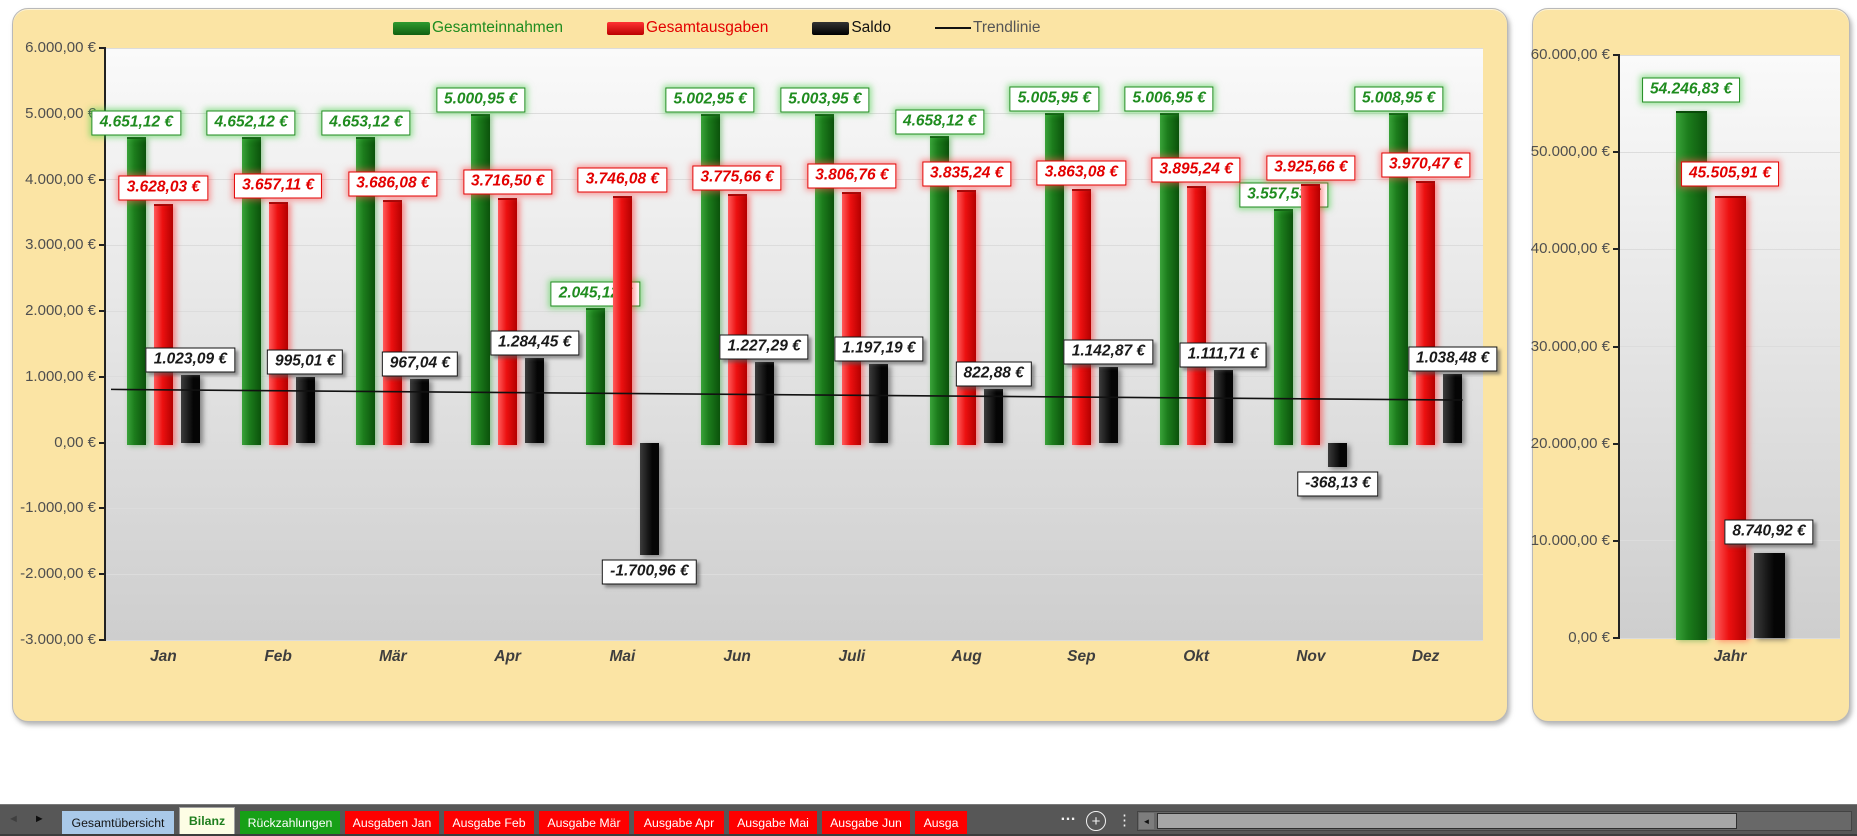  I want to click on bar-gesamtausgaben-jahr, so click(1730, 417).